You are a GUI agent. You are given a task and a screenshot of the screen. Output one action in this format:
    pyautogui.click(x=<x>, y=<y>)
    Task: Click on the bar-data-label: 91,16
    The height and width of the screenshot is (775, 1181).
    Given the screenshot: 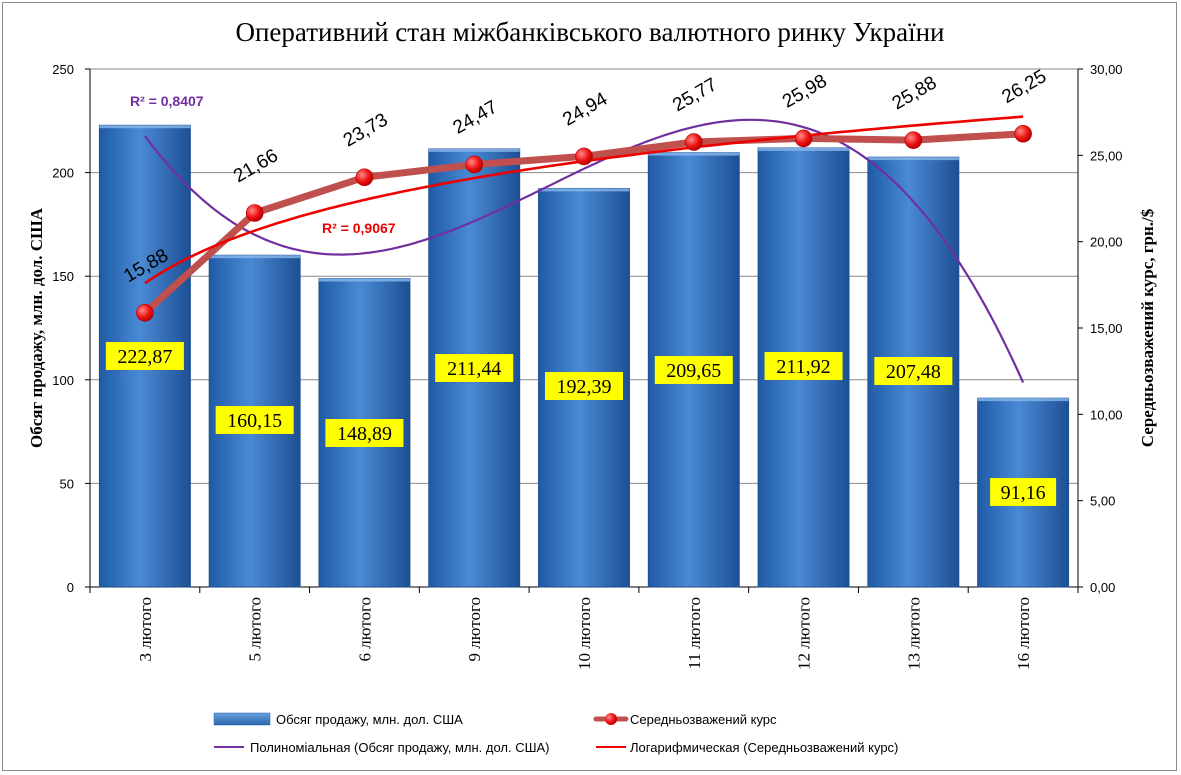 What is the action you would take?
    pyautogui.click(x=1023, y=493)
    